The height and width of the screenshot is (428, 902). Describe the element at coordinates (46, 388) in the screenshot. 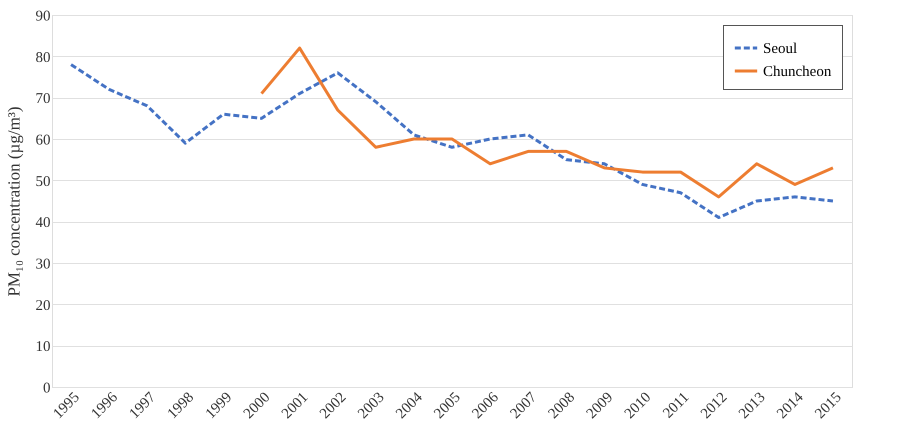

I see `y-tick-label: 0` at that location.